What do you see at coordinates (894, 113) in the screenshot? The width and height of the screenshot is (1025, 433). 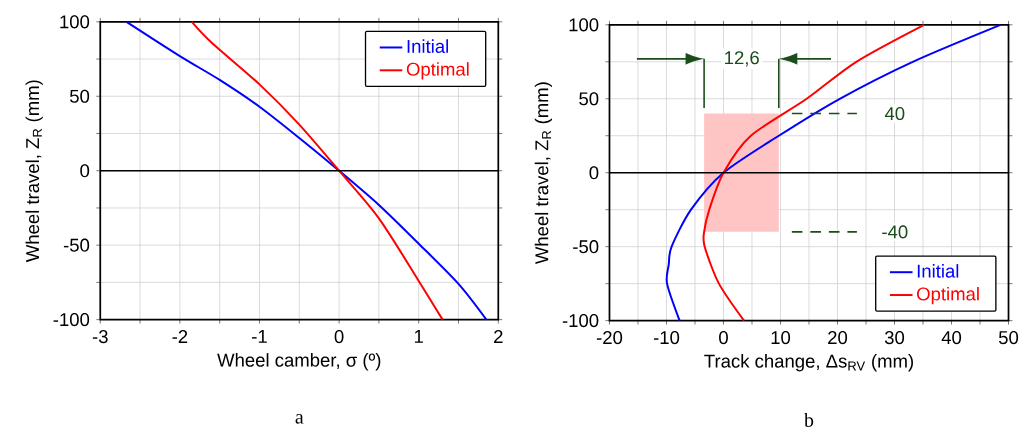 I see `ref-line-label: 40` at bounding box center [894, 113].